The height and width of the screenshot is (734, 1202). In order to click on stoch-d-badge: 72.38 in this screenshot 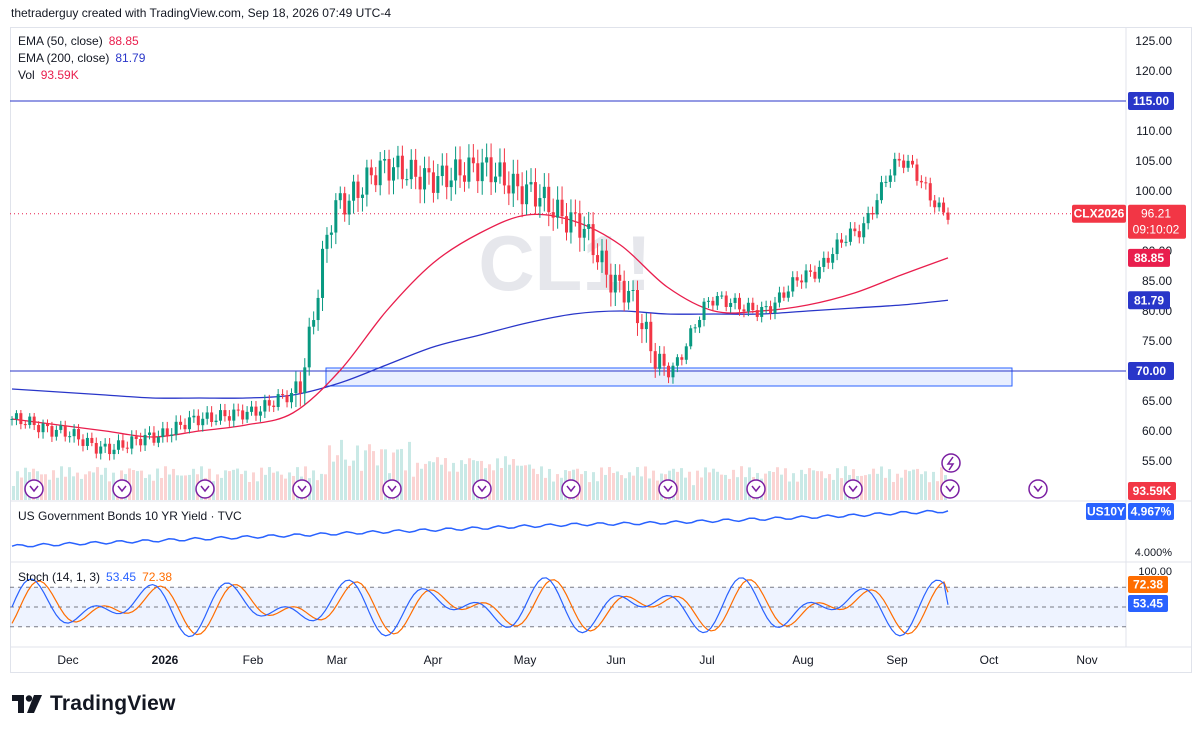, I will do `click(1148, 585)`.